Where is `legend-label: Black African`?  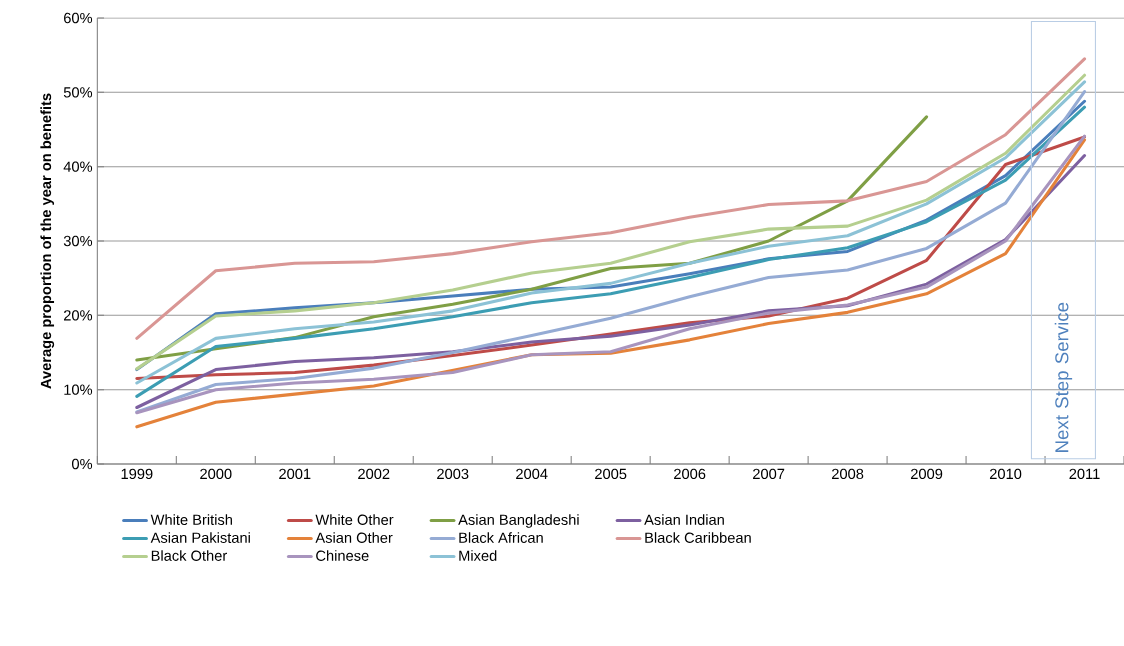 legend-label: Black African is located at coordinates (501, 537).